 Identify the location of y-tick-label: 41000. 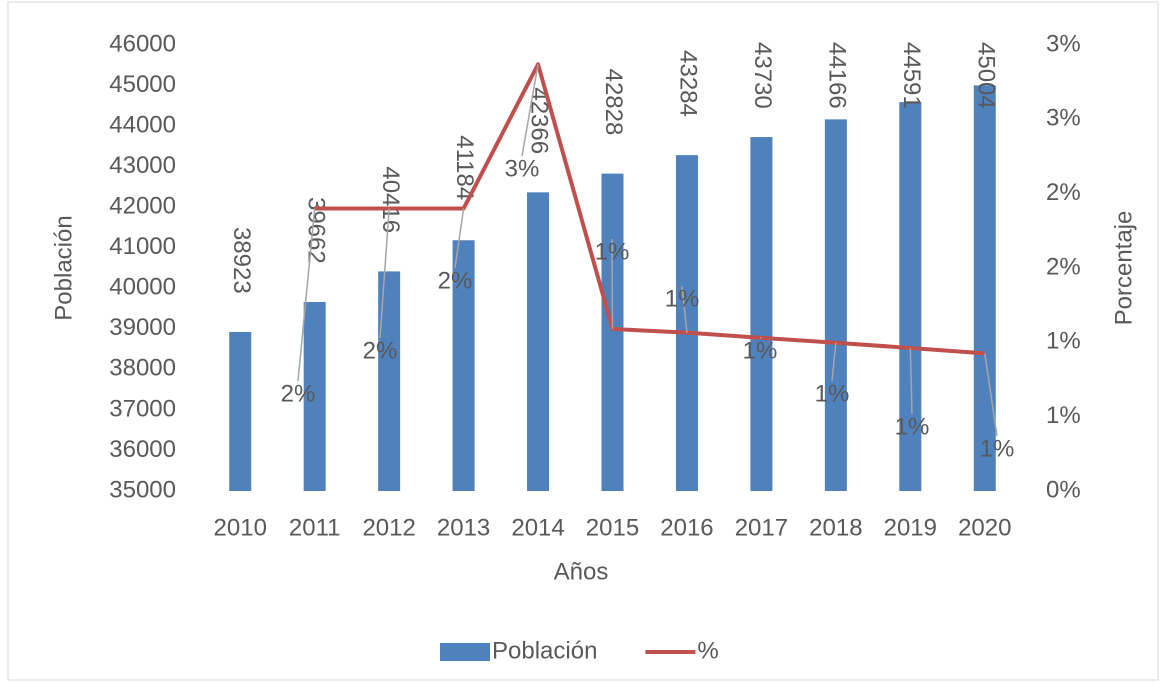
(142, 246).